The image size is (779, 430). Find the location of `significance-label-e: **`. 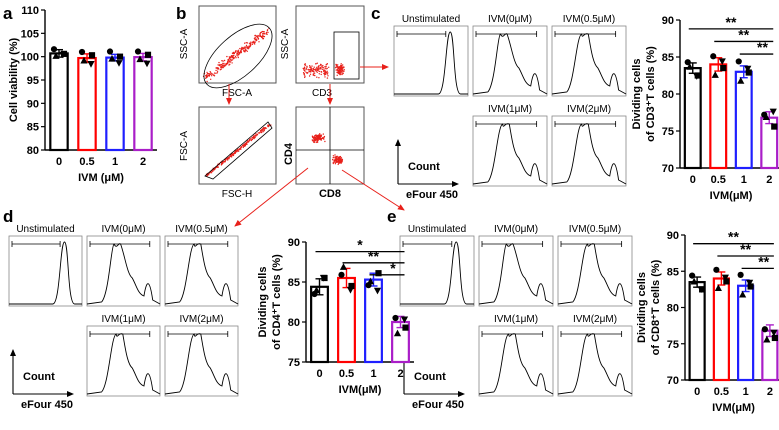

significance-label-e: ** is located at coordinates (733, 237).